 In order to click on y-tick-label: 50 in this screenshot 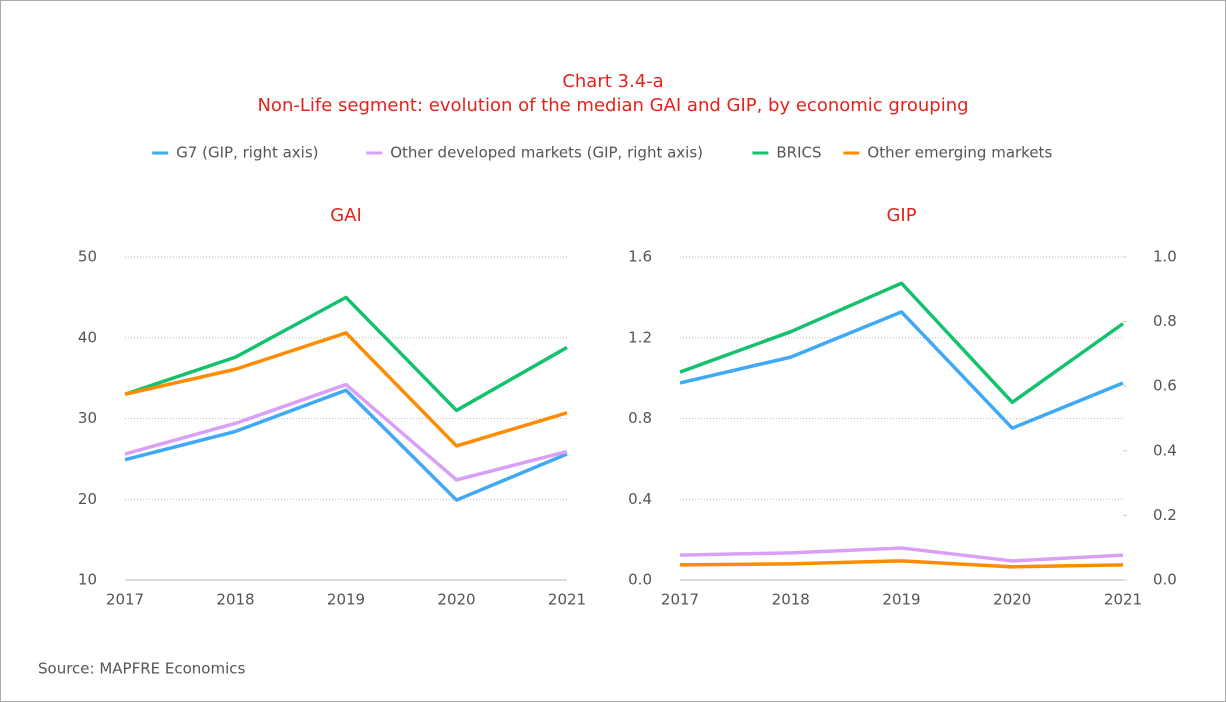, I will do `click(87, 257)`.